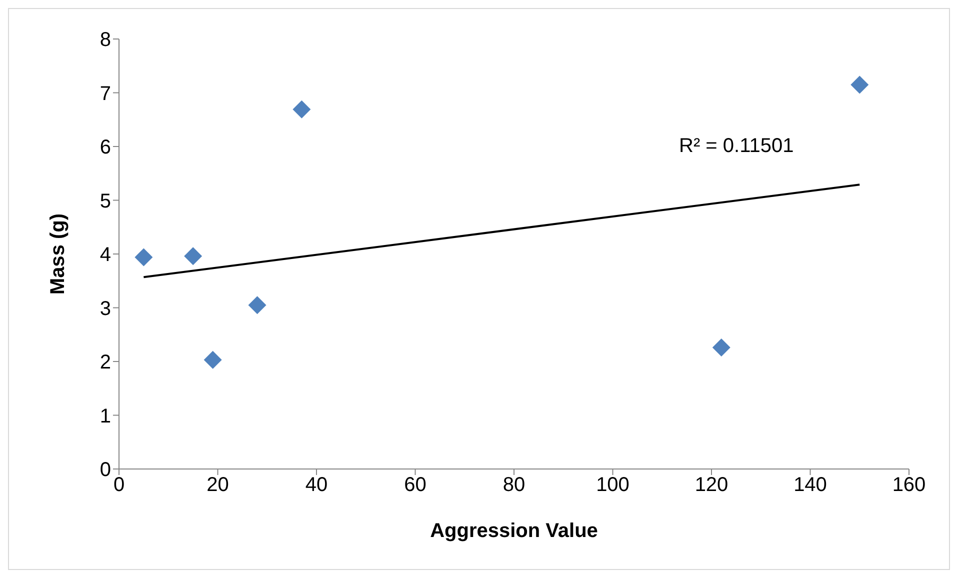 This screenshot has width=958, height=578. What do you see at coordinates (105, 470) in the screenshot?
I see `y-tick-label: 0` at bounding box center [105, 470].